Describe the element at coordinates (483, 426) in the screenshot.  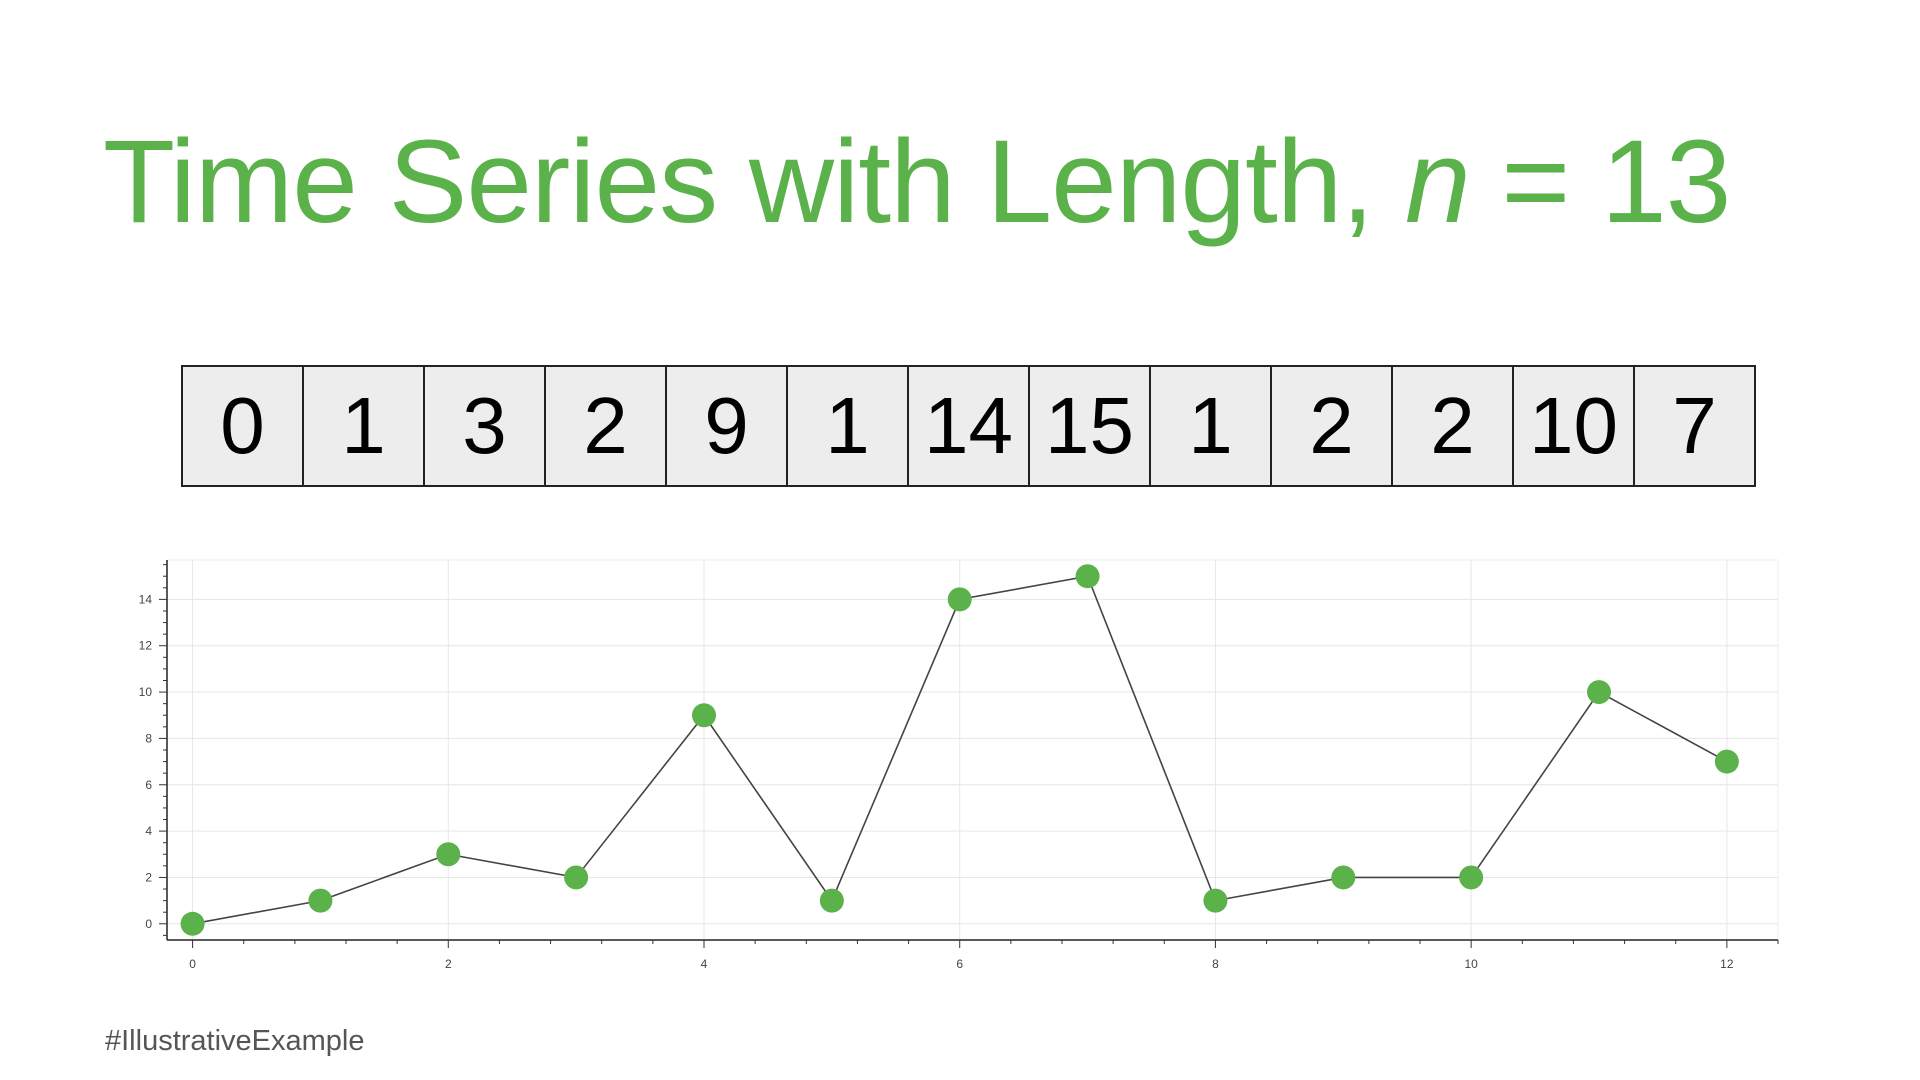
I see `sequence-cell: 3` at that location.